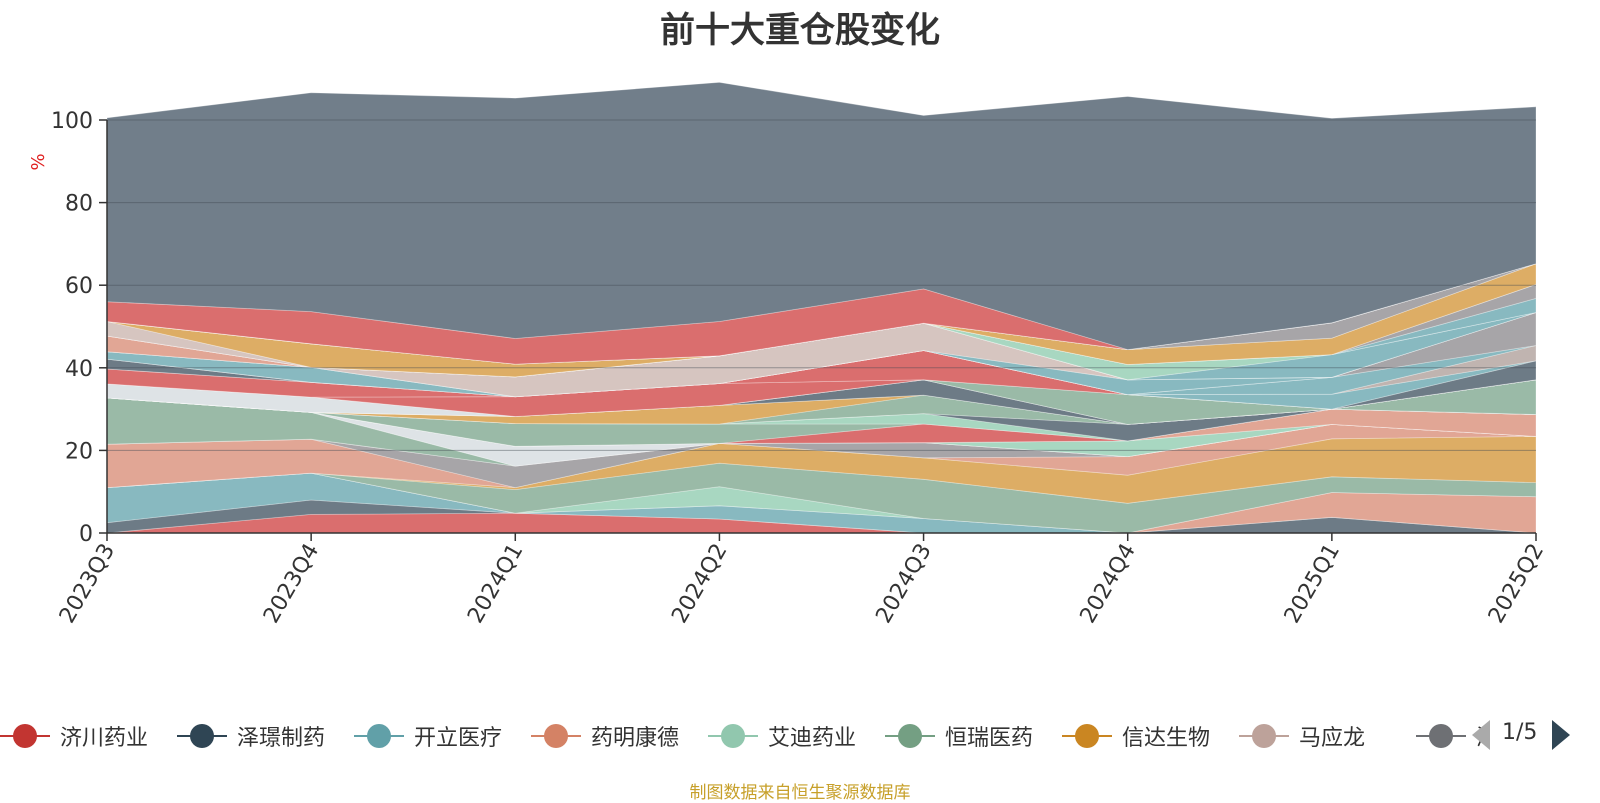 This screenshot has width=1600, height=803. Describe the element at coordinates (903, 584) in the screenshot. I see `x-tick-label: 2024Q3` at that location.